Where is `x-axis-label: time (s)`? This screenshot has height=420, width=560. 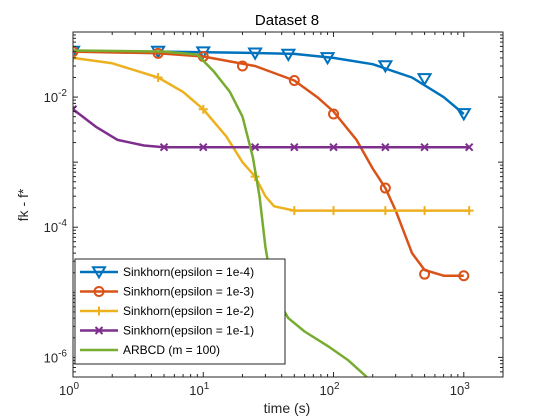
x-axis-label: time (s) is located at coordinates (287, 408).